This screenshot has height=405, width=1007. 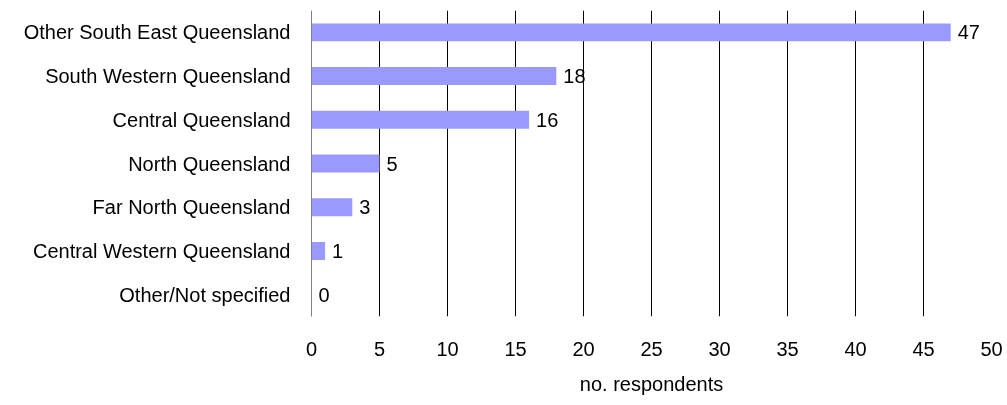 What do you see at coordinates (191, 207) in the screenshot?
I see `y-tick-label: Far North Queensland` at bounding box center [191, 207].